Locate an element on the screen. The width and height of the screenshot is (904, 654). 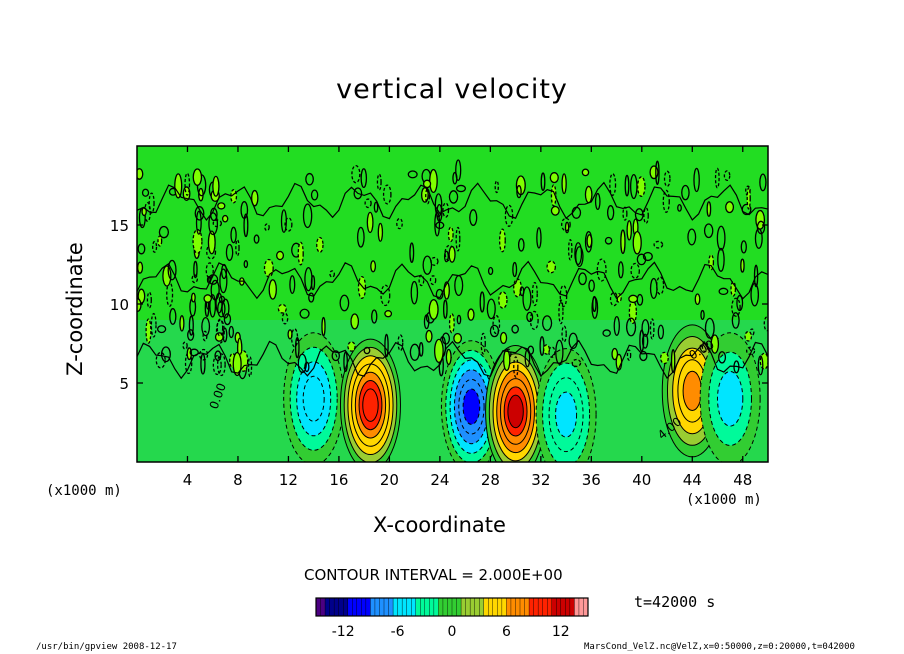
colorbar-tick-label: -12 is located at coordinates (343, 632).